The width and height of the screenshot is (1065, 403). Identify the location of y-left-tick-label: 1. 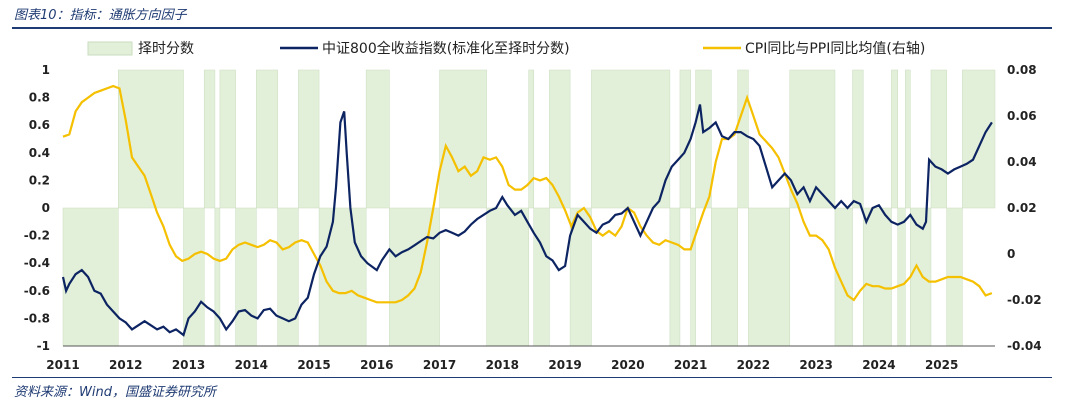
(46, 70).